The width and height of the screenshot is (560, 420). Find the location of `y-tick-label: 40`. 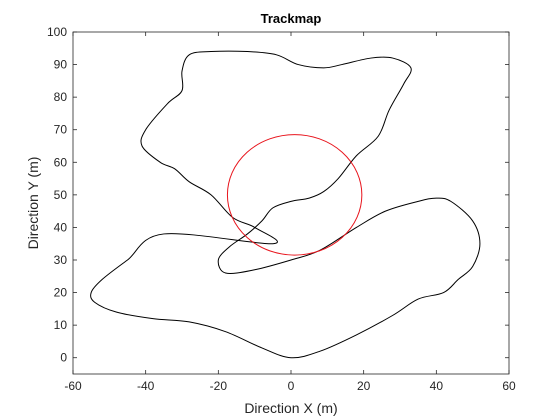

y-tick-label: 40 is located at coordinates (61, 227).